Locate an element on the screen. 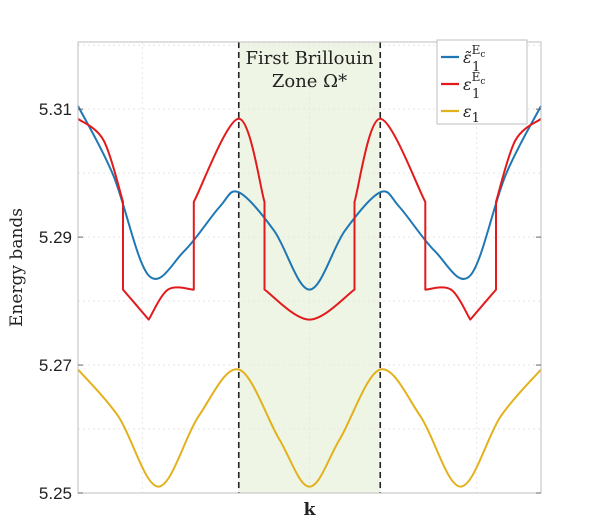 The width and height of the screenshot is (598, 524). x-axis-label: k is located at coordinates (310, 509).